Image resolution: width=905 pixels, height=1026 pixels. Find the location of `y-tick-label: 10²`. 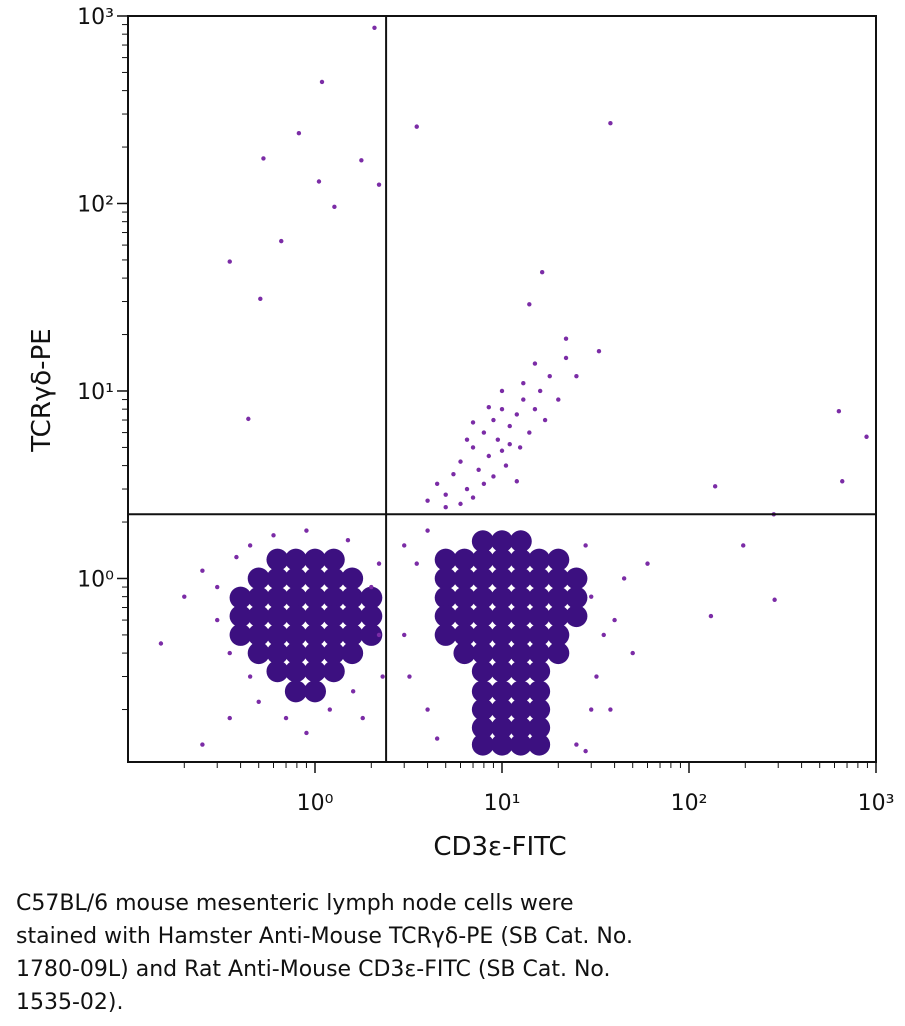

y-tick-label: 10² is located at coordinates (95, 204).